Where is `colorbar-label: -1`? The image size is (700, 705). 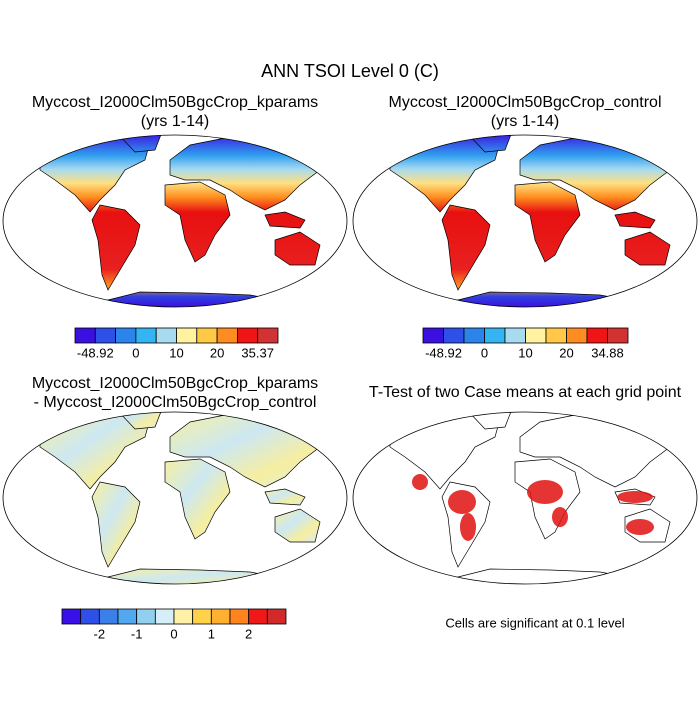 colorbar-label: -1 is located at coordinates (137, 633).